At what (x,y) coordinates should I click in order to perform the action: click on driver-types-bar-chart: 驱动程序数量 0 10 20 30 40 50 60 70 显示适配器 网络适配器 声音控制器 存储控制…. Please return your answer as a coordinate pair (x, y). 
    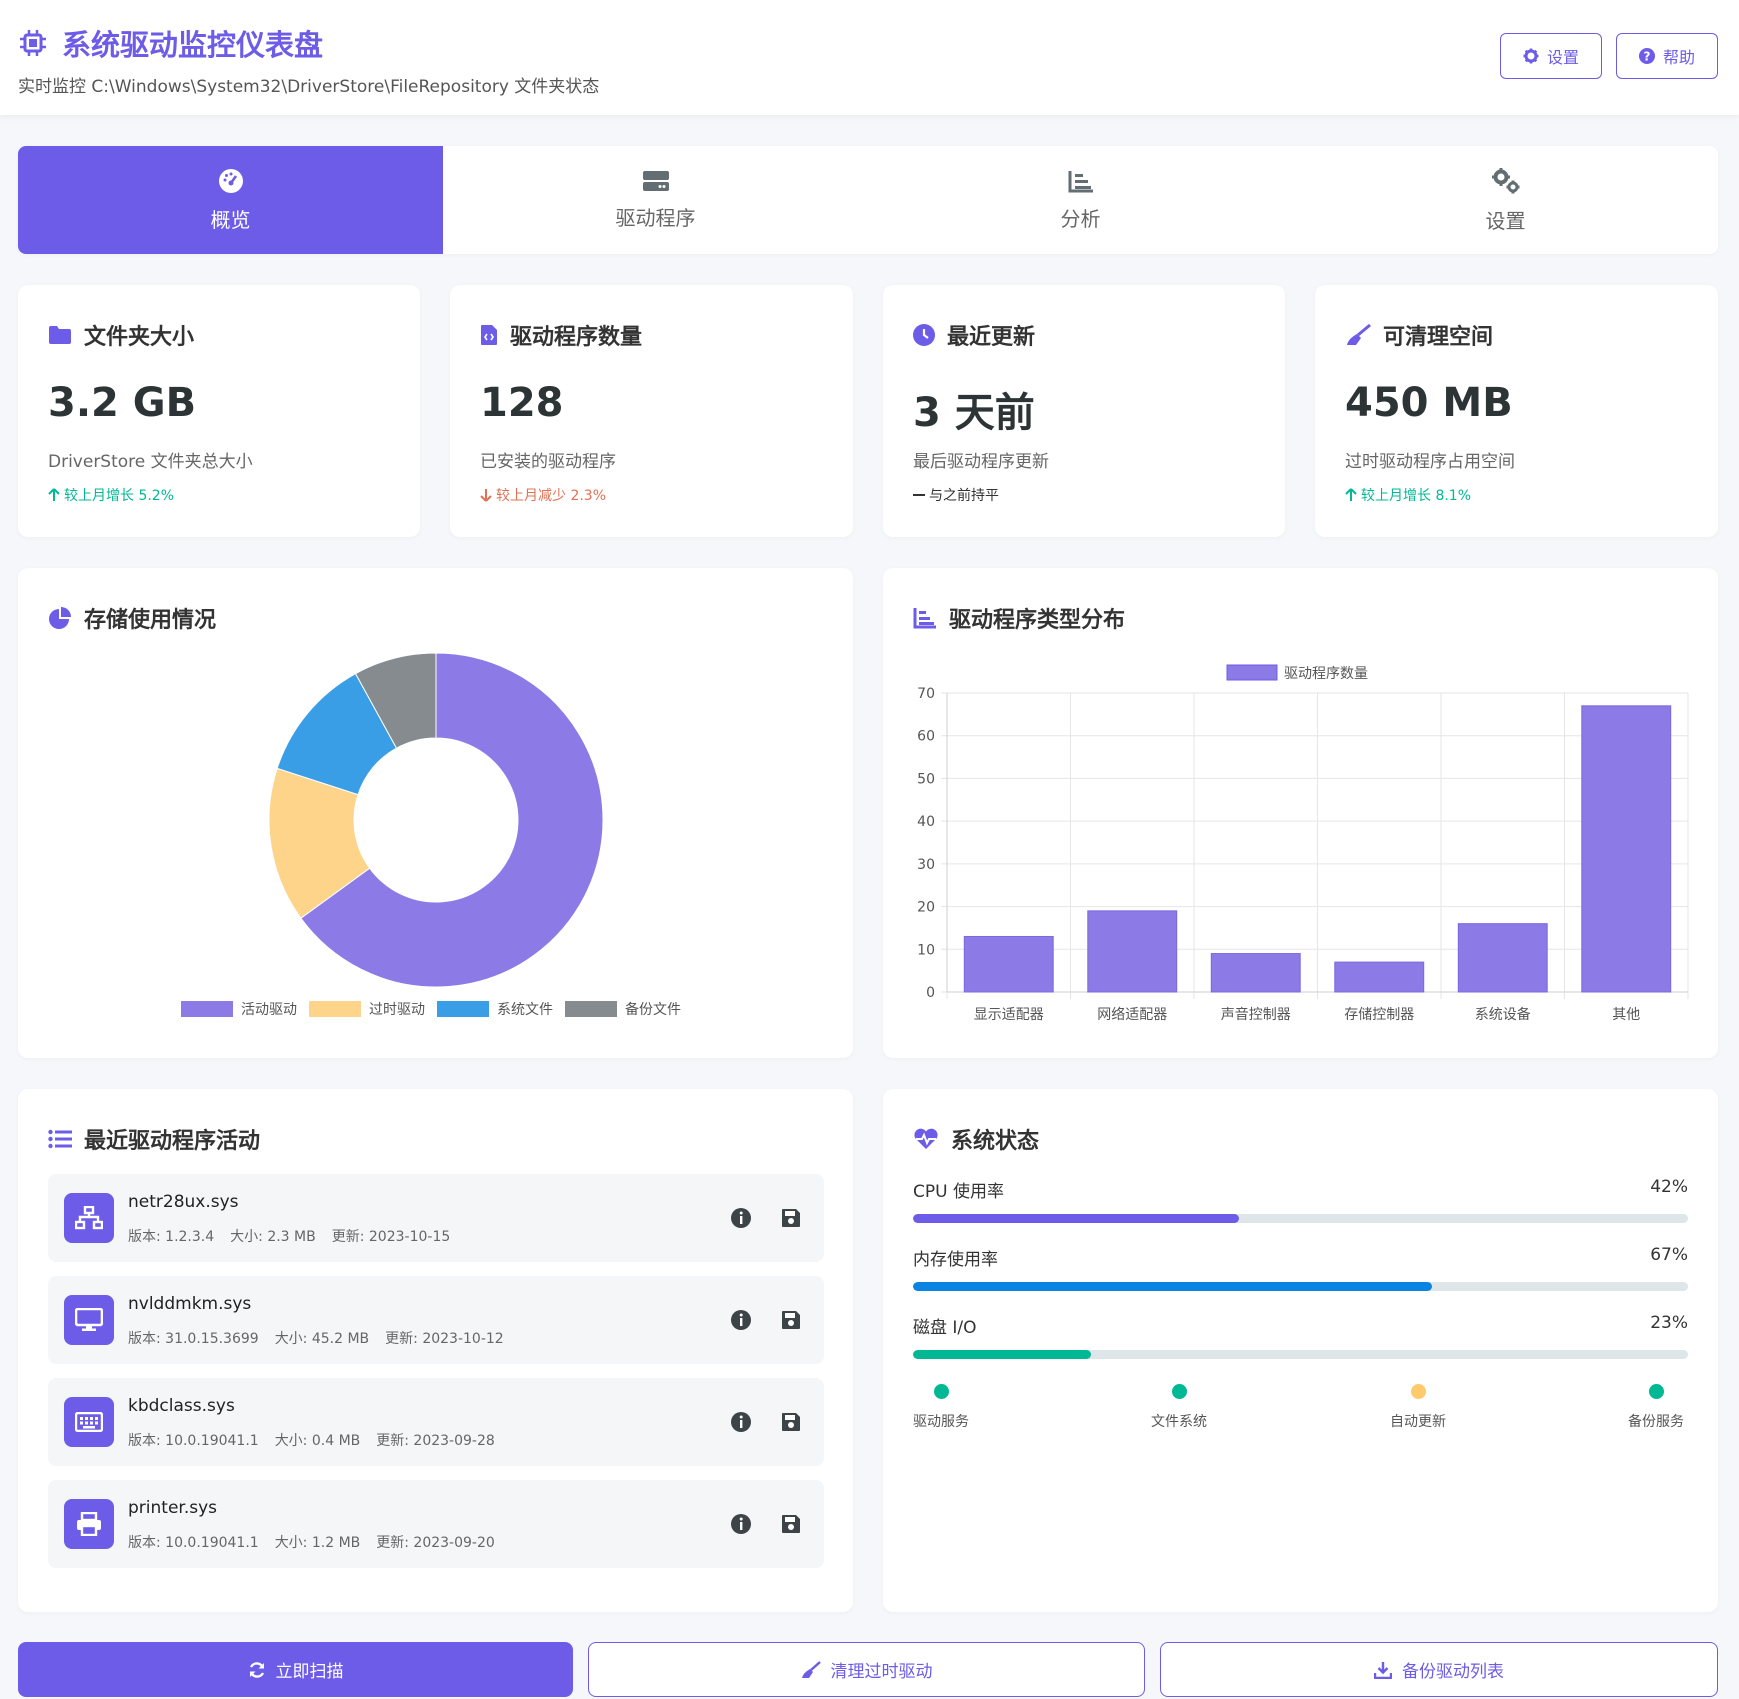
    Looking at the image, I should click on (1303, 843).